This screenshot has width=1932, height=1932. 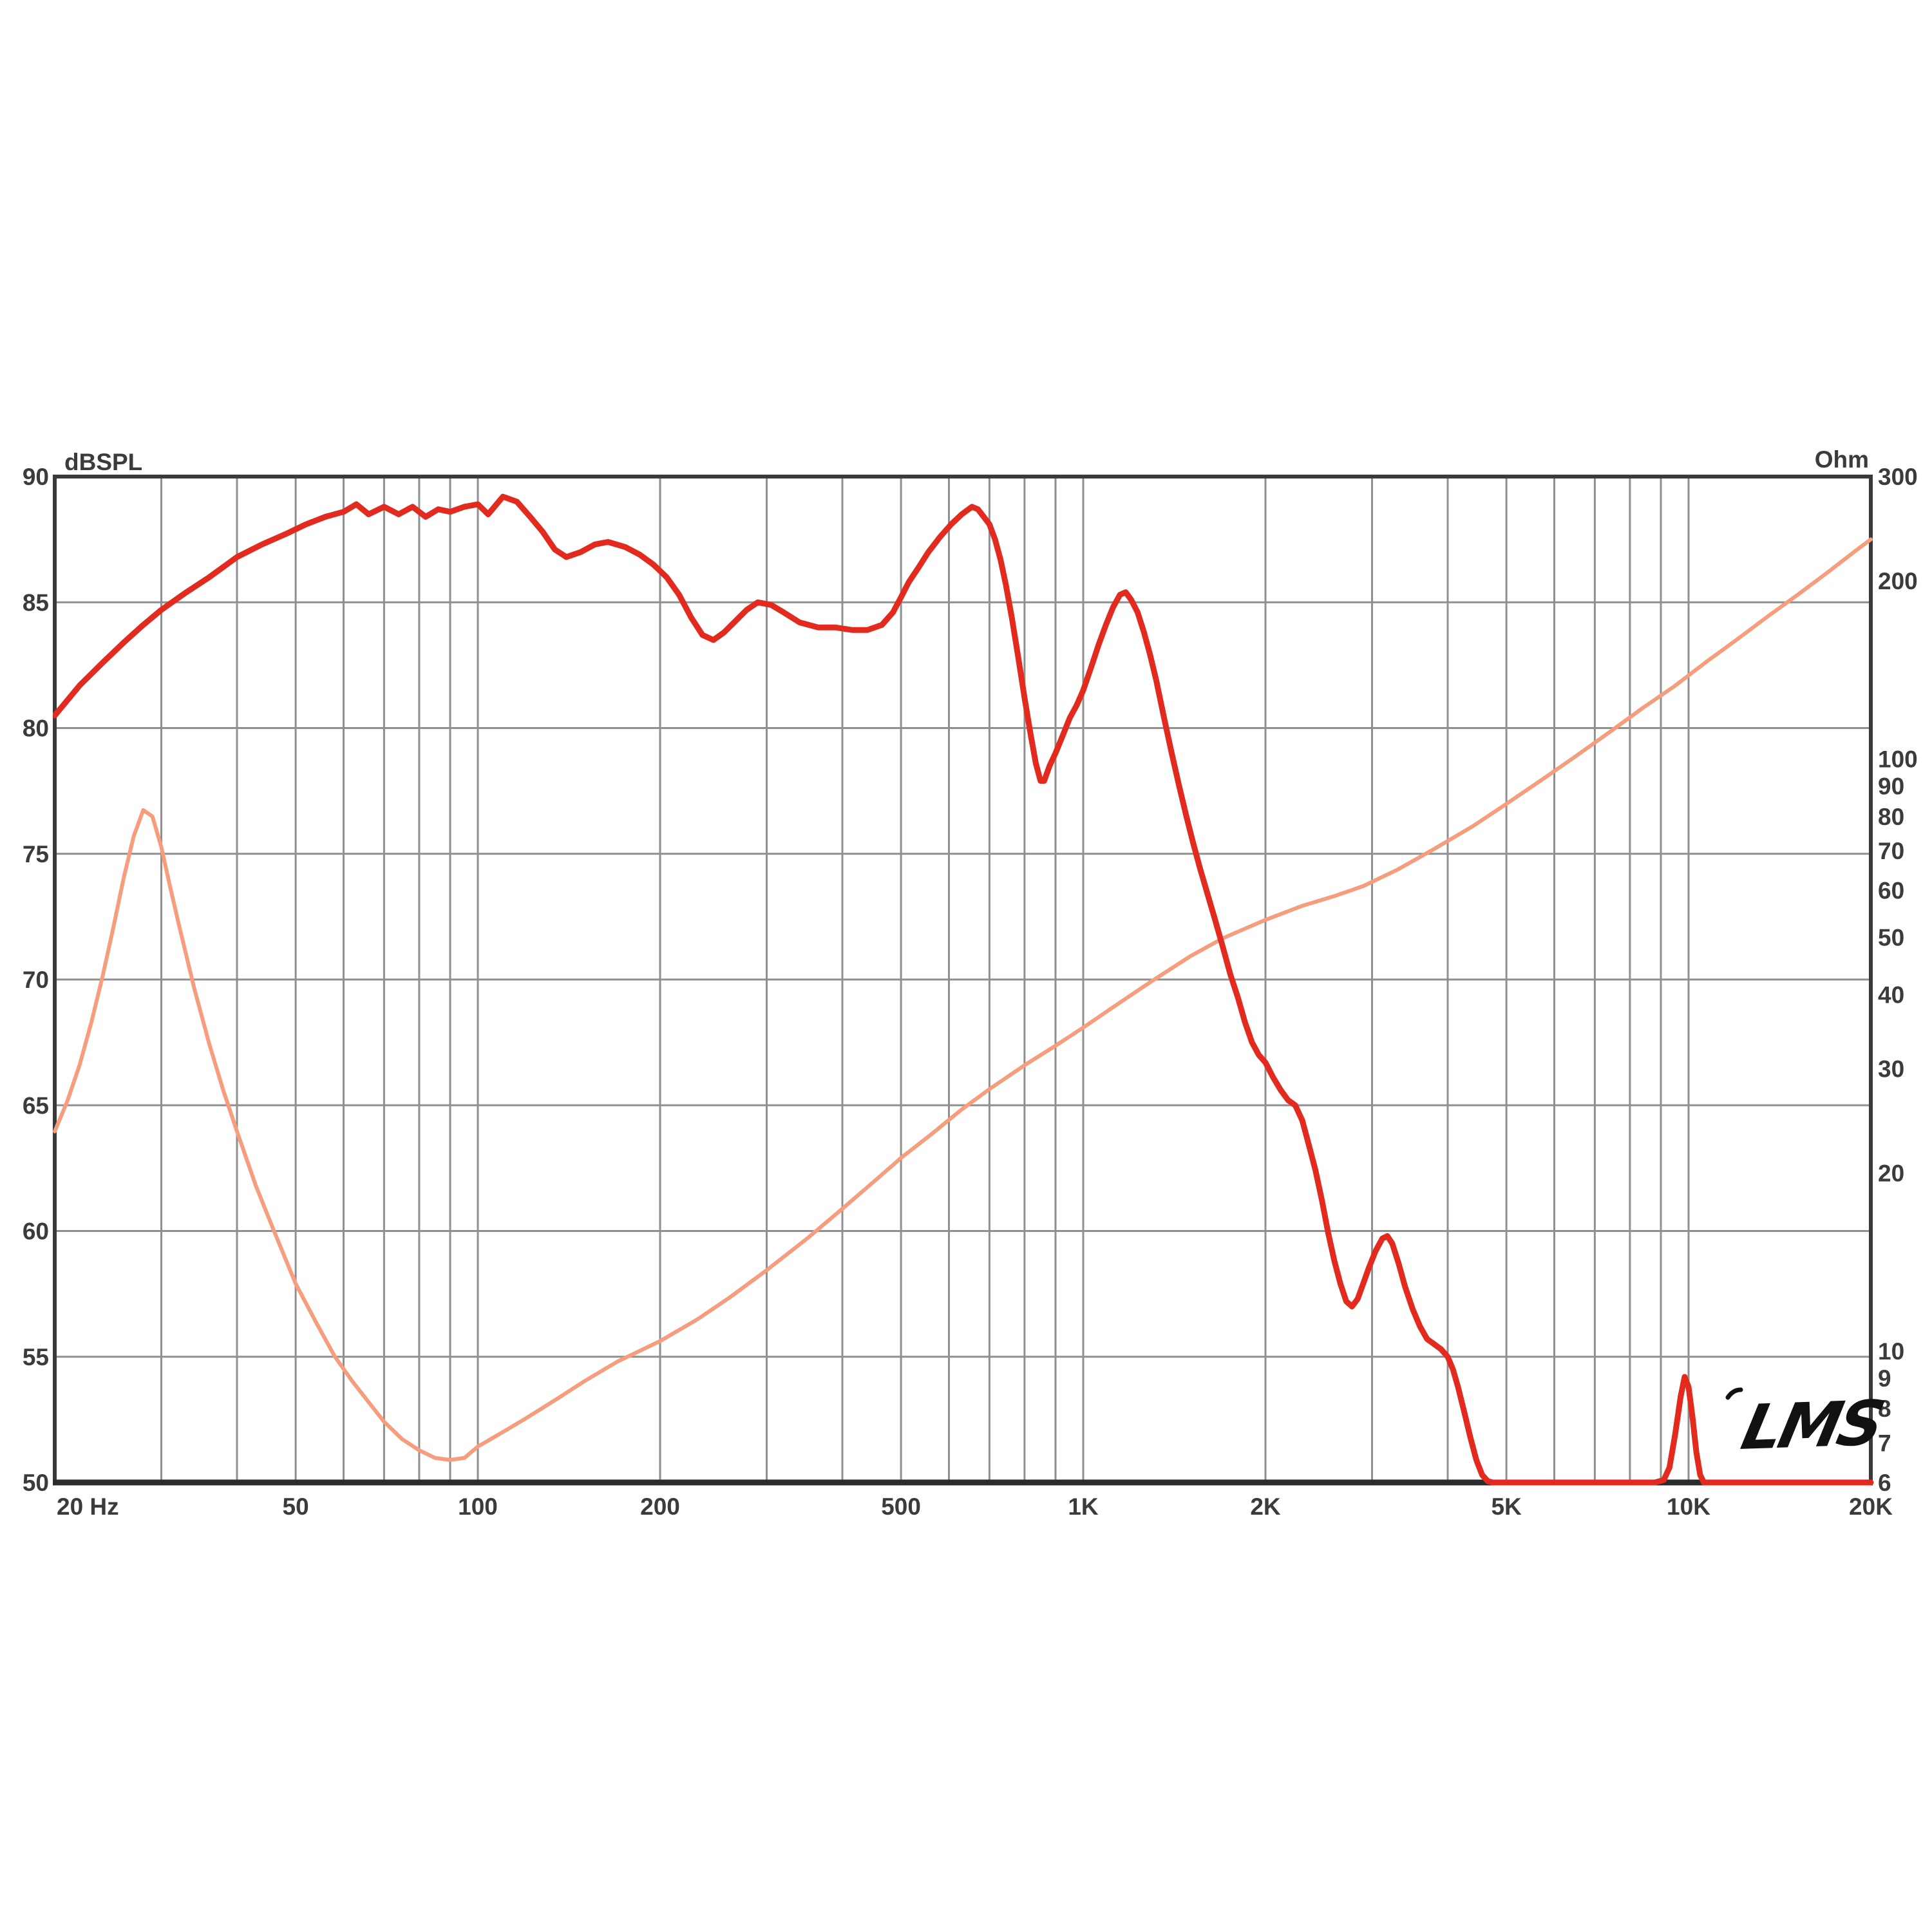 I want to click on right-axis-tick-label: 9, so click(x=1884, y=1378).